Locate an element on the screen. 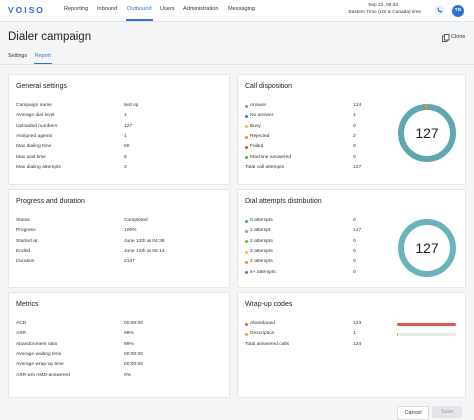  row-value: 2147 is located at coordinates (129, 262).